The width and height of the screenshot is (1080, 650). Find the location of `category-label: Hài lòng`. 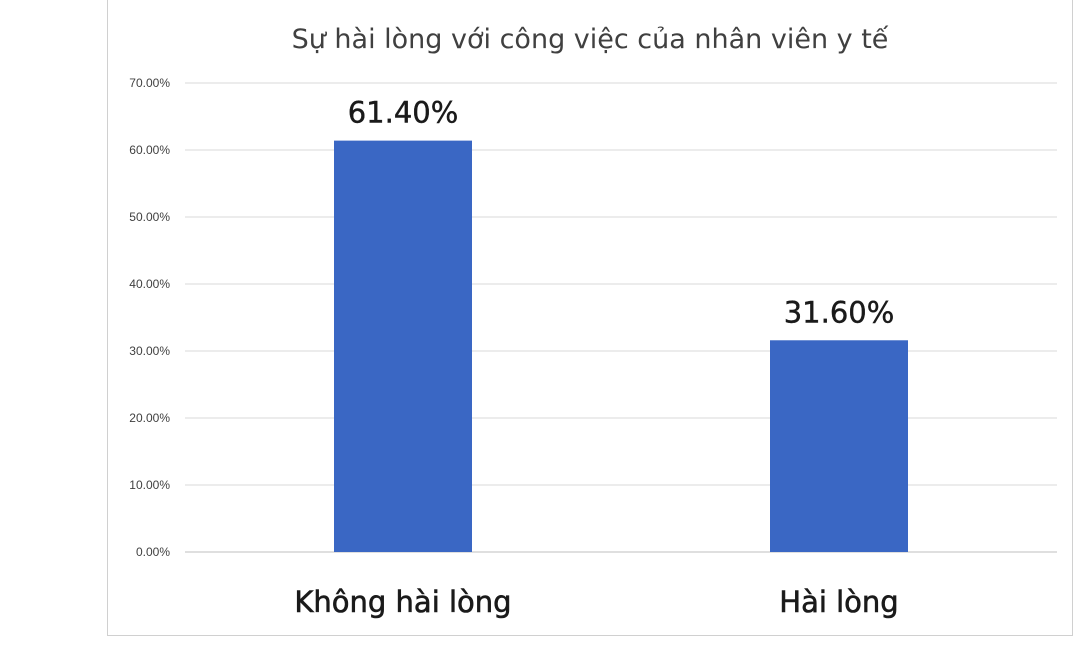

category-label: Hài lòng is located at coordinates (838, 602).